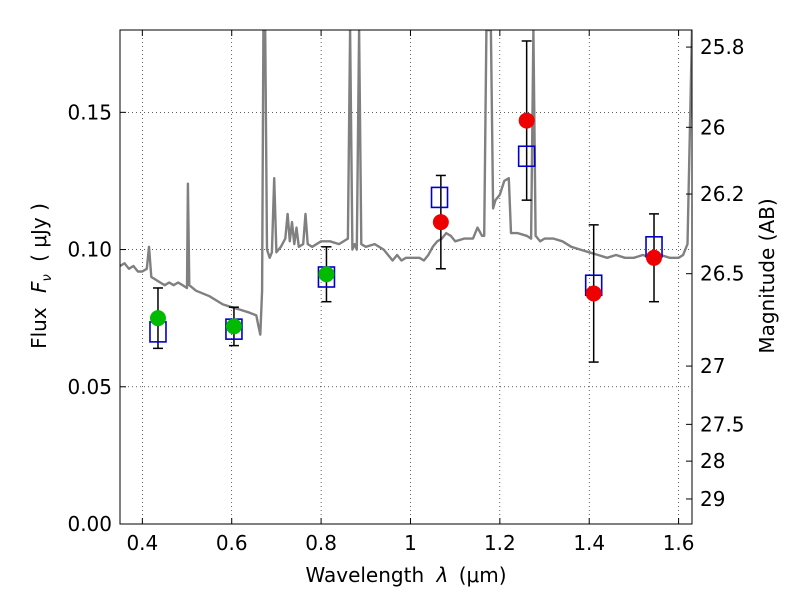  Describe the element at coordinates (722, 274) in the screenshot. I see `y2-tick-label: 26.5` at that location.